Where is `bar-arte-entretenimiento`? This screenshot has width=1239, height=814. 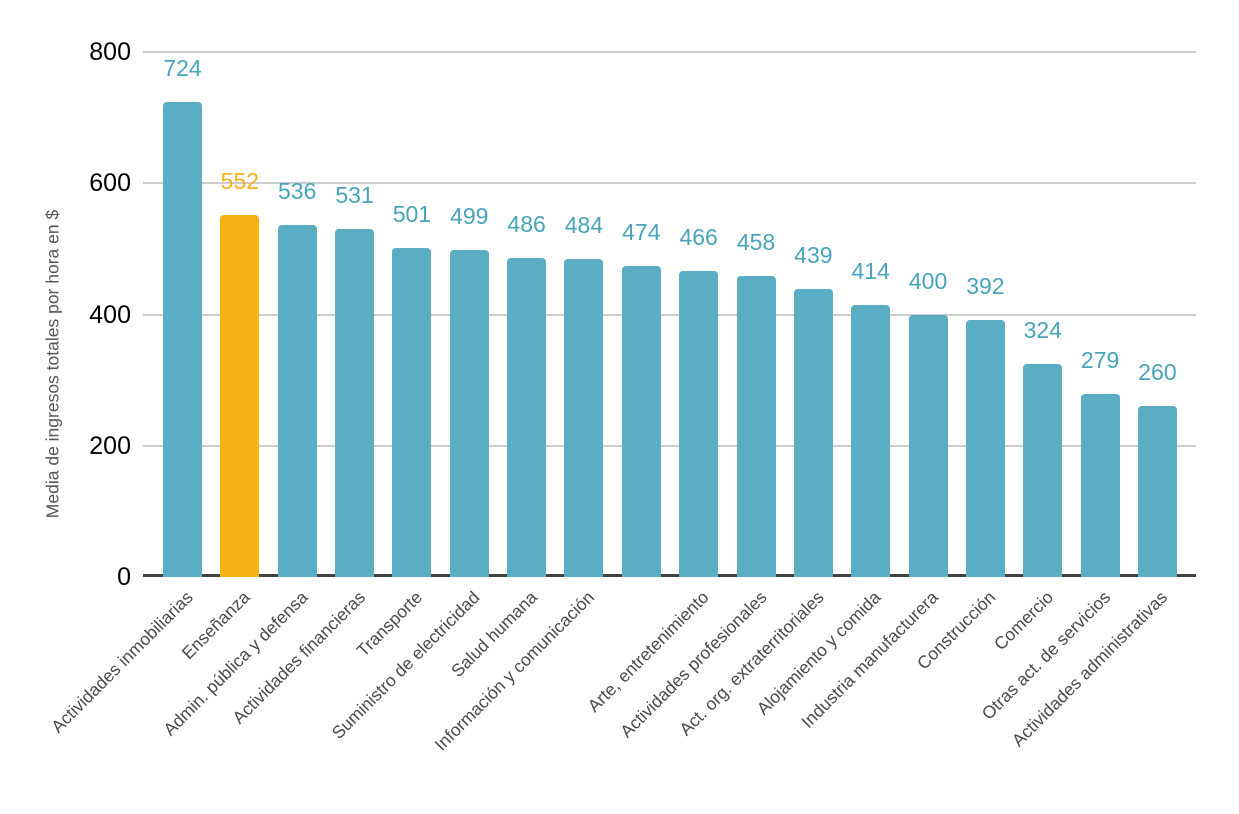 bar-arte-entretenimiento is located at coordinates (699, 424).